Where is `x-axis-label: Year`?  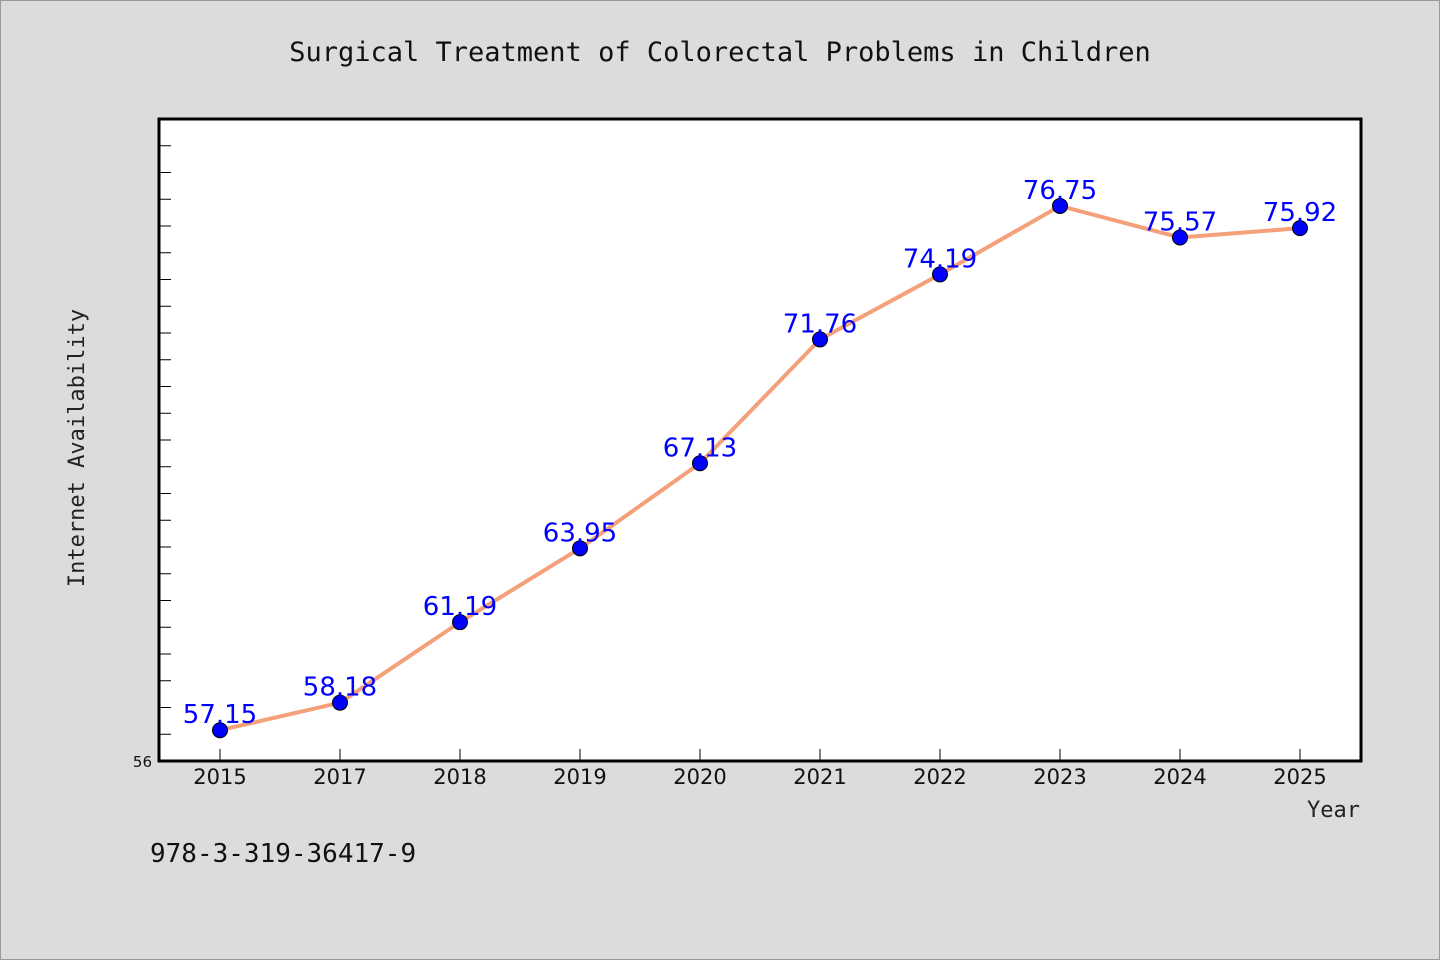 x-axis-label: Year is located at coordinates (1333, 810).